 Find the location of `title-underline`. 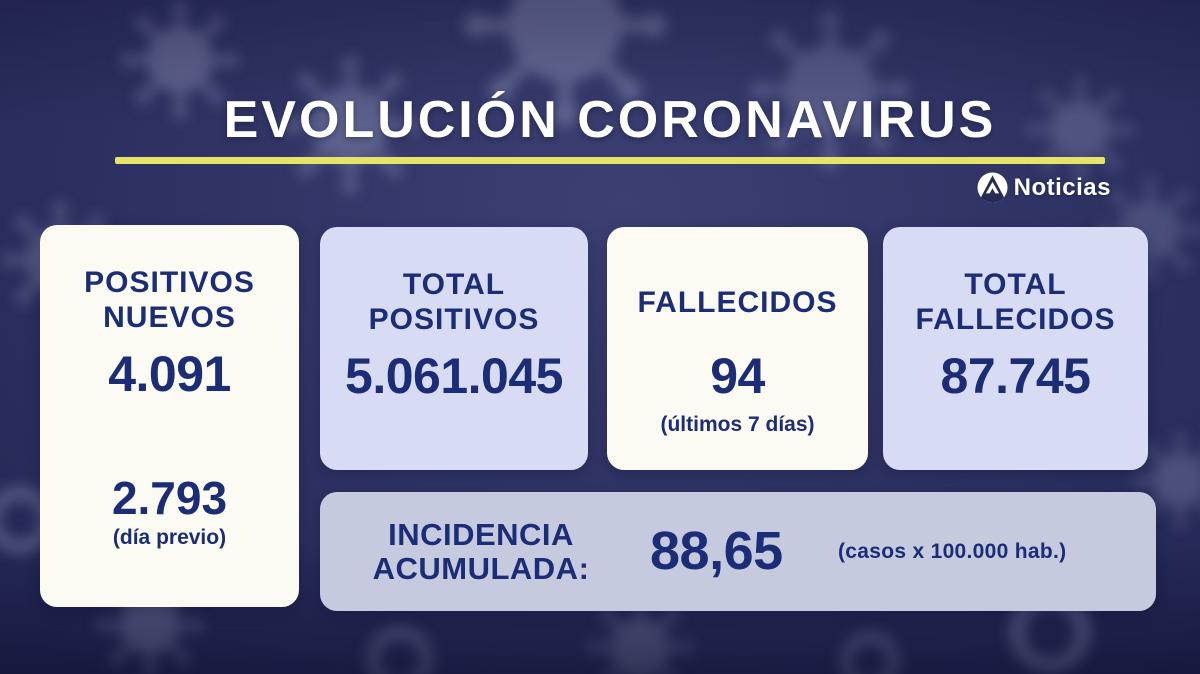

title-underline is located at coordinates (610, 160).